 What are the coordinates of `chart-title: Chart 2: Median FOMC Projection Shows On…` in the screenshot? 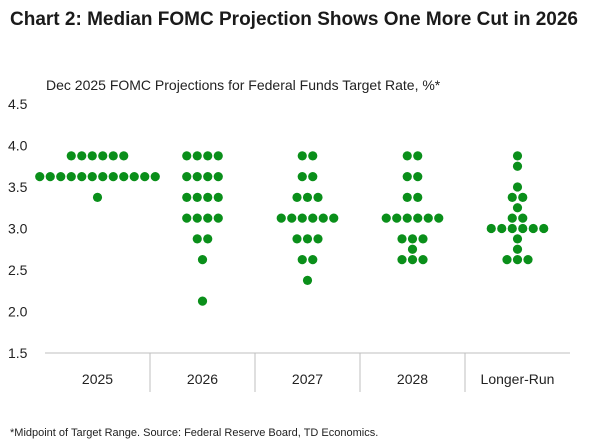 It's located at (294, 19).